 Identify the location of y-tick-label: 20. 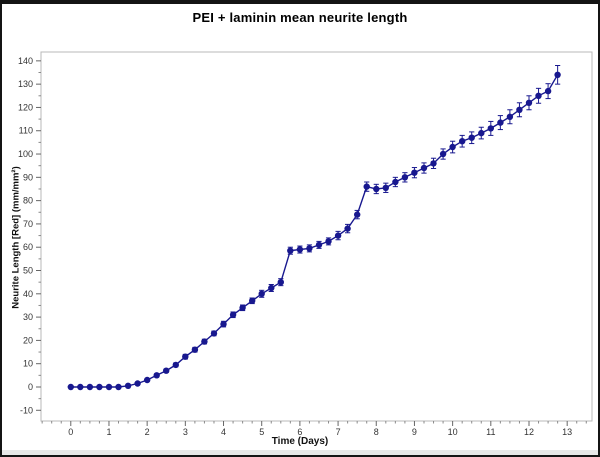
(28, 340).